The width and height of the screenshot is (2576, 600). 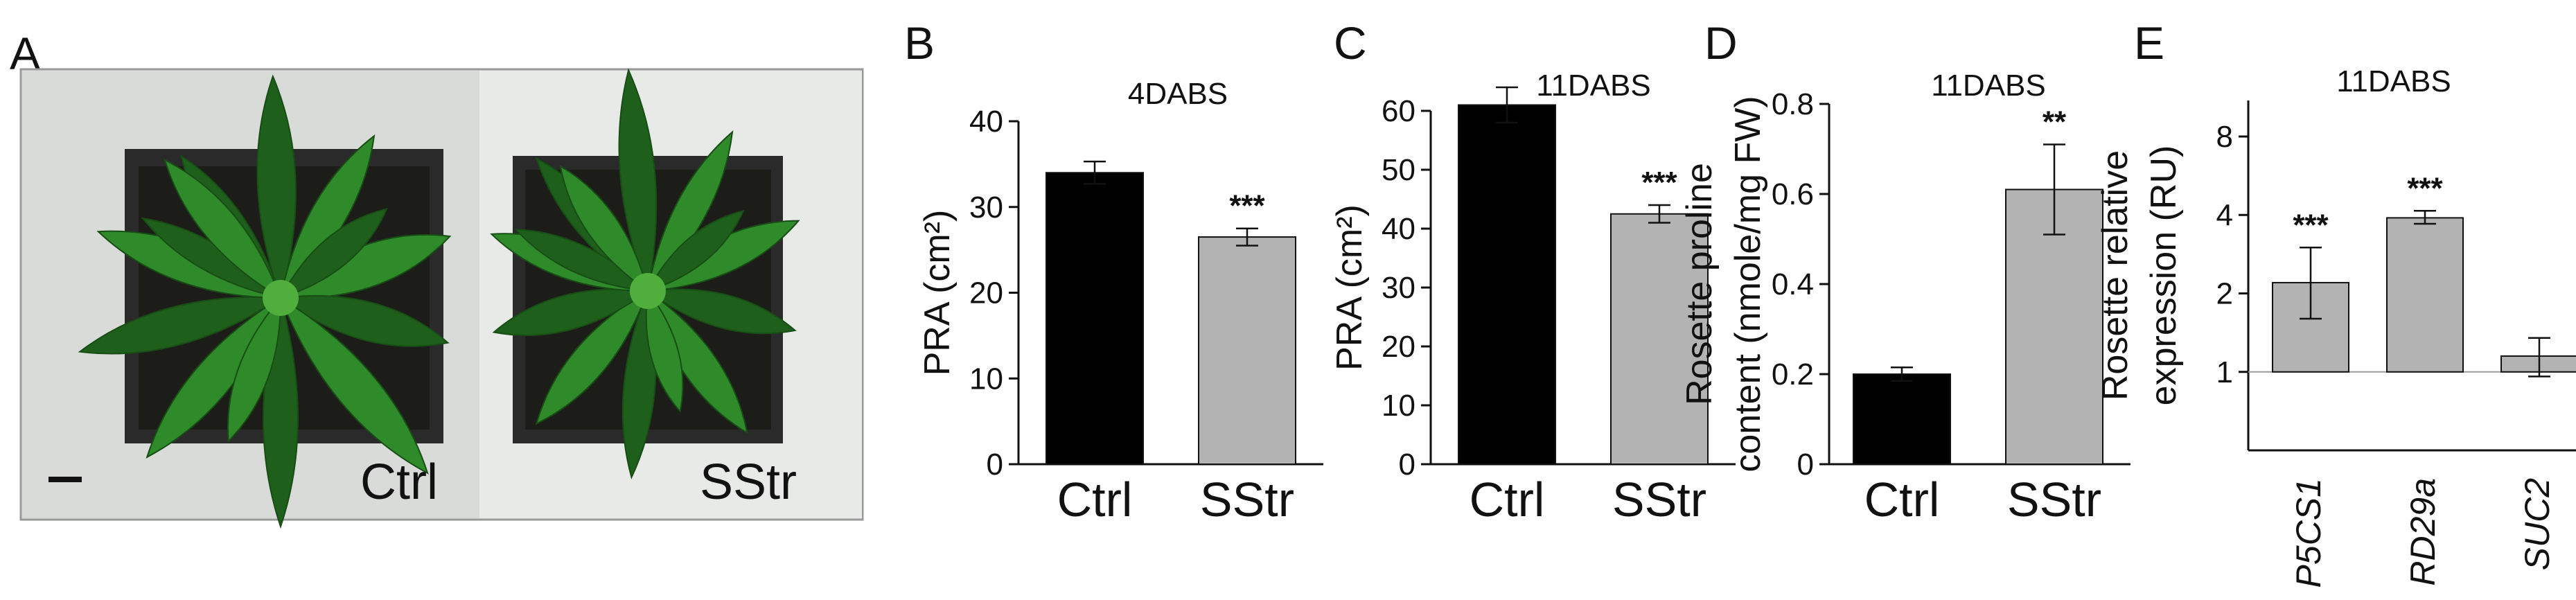 What do you see at coordinates (1793, 374) in the screenshot?
I see `y-tick-label: 0.2` at bounding box center [1793, 374].